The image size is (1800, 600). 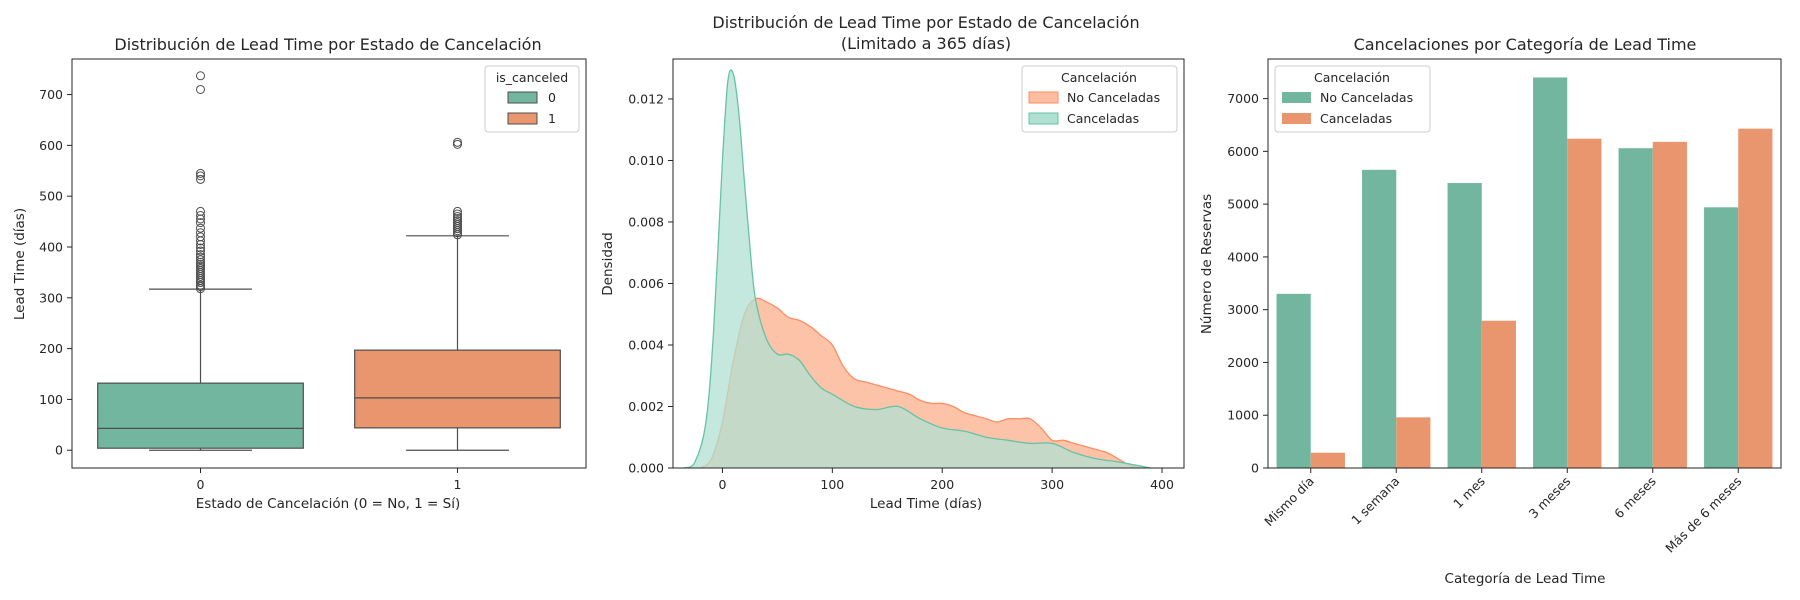 What do you see at coordinates (1352, 99) in the screenshot?
I see `bar-legend: Cancelación No Canceladas Canceladas` at bounding box center [1352, 99].